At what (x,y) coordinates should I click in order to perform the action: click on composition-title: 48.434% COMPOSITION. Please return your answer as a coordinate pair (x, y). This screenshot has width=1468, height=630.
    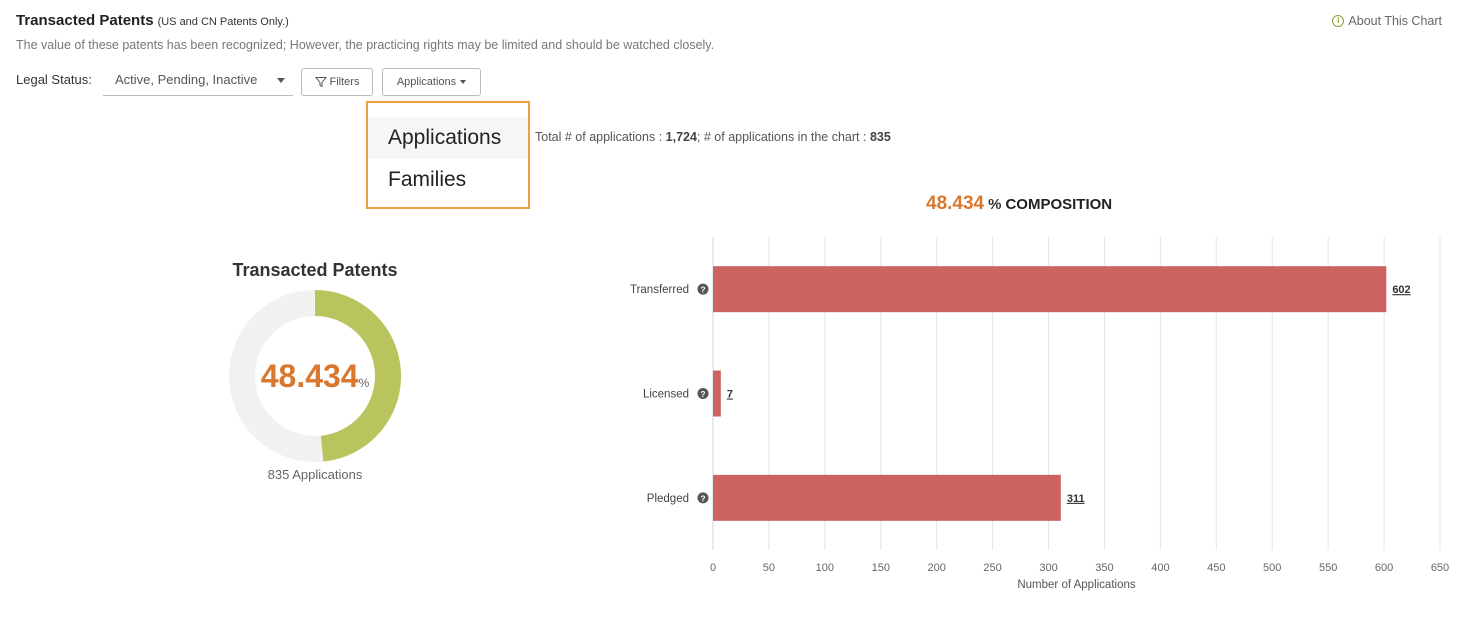
    Looking at the image, I should click on (1019, 204).